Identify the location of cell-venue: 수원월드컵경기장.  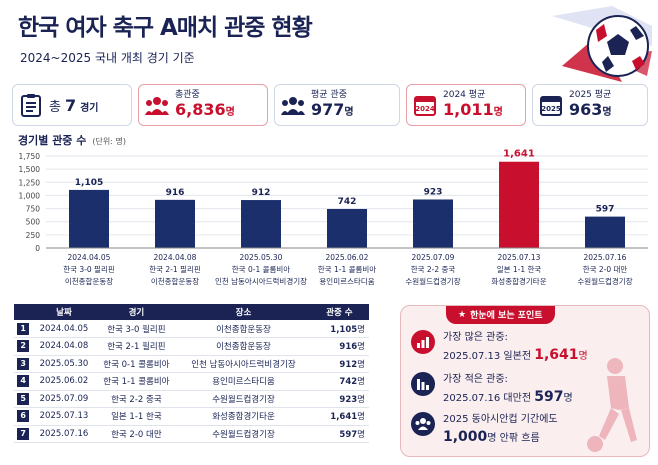
(243, 434).